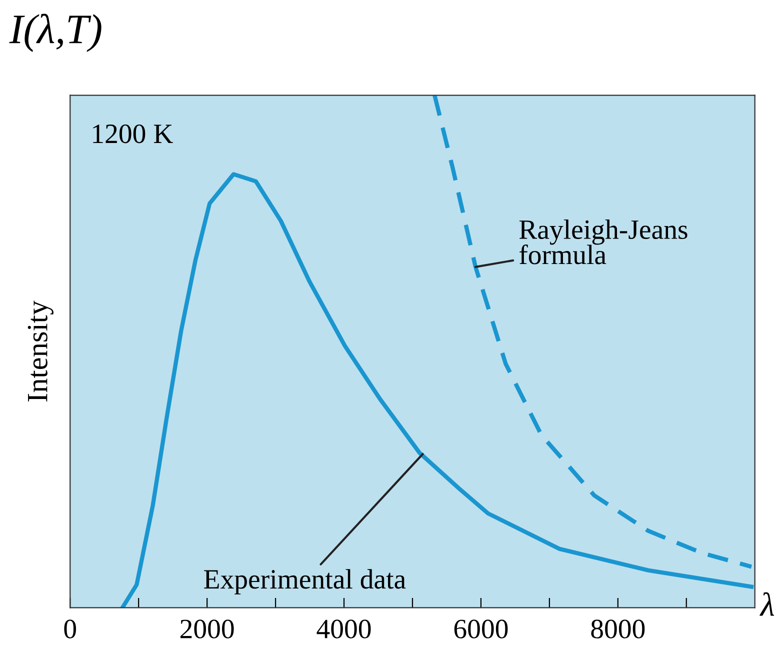  I want to click on annotation: Rayleigh-Jeans formula, so click(603, 241).